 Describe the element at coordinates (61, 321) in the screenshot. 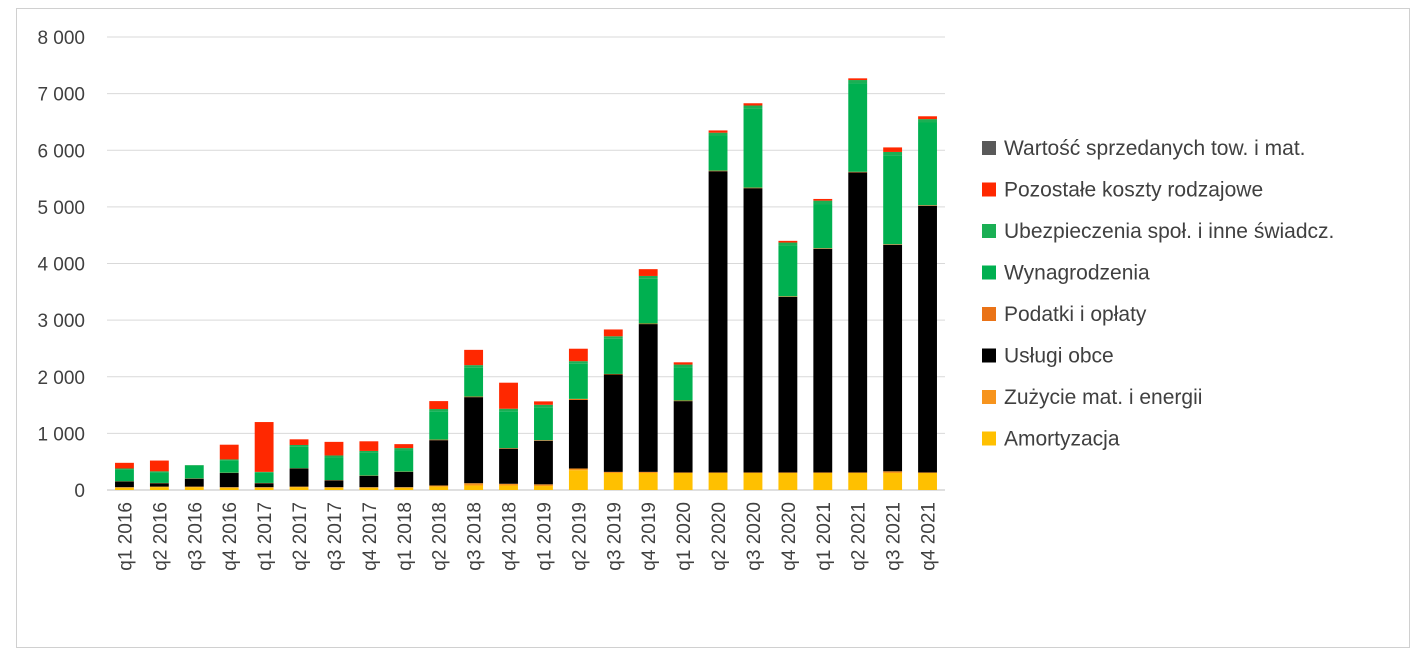

I see `y-tick-label: 3 000` at that location.